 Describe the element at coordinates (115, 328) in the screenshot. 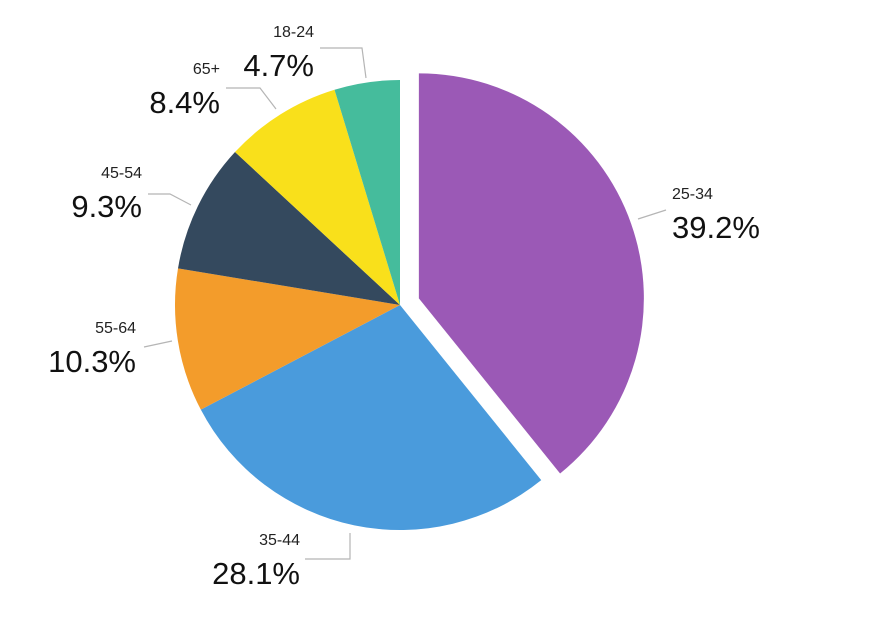

I see `slice-category-label: 55-64` at that location.